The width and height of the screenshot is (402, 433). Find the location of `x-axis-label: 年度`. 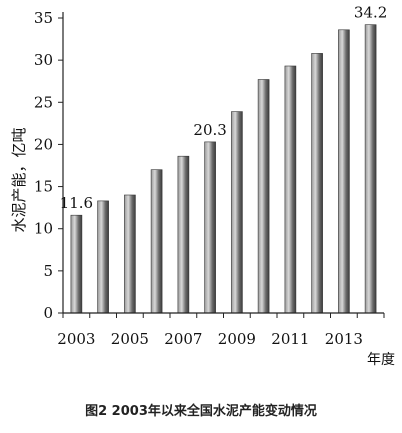

x-axis-label: 年度 is located at coordinates (381, 360).